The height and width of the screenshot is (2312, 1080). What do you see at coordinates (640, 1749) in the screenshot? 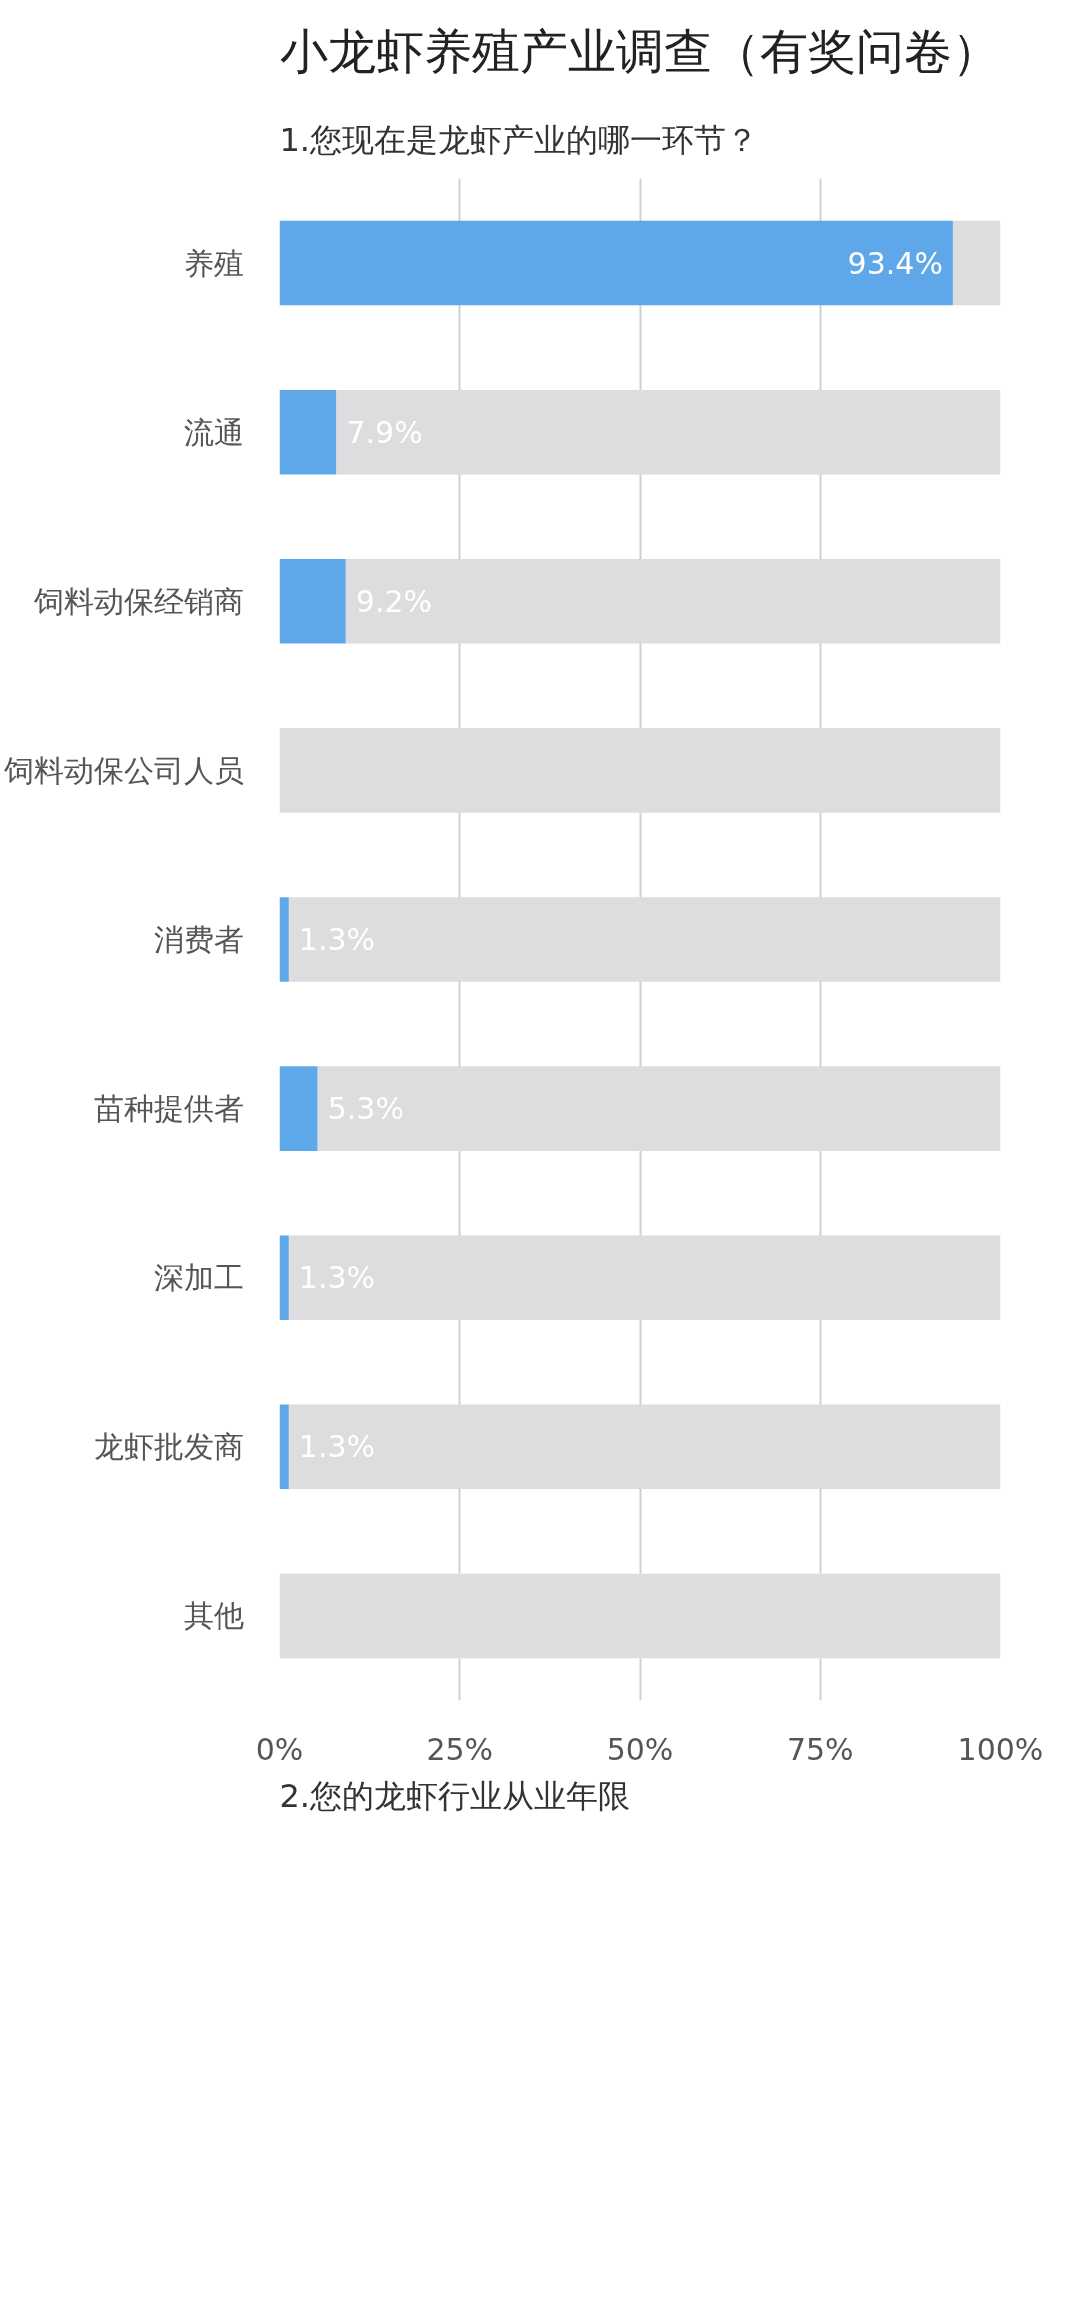
I see `x-tick-label: 50%` at bounding box center [640, 1749].